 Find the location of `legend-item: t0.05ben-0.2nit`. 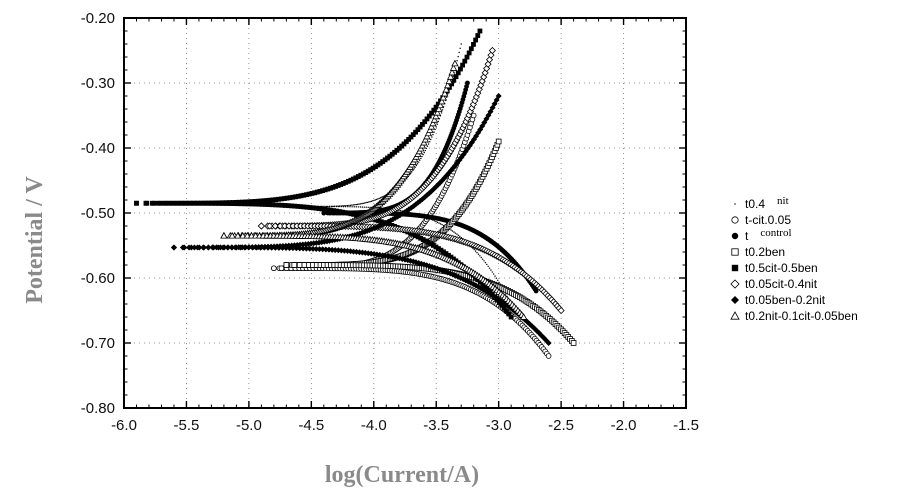

legend-item: t0.05ben-0.2nit is located at coordinates (814, 300).